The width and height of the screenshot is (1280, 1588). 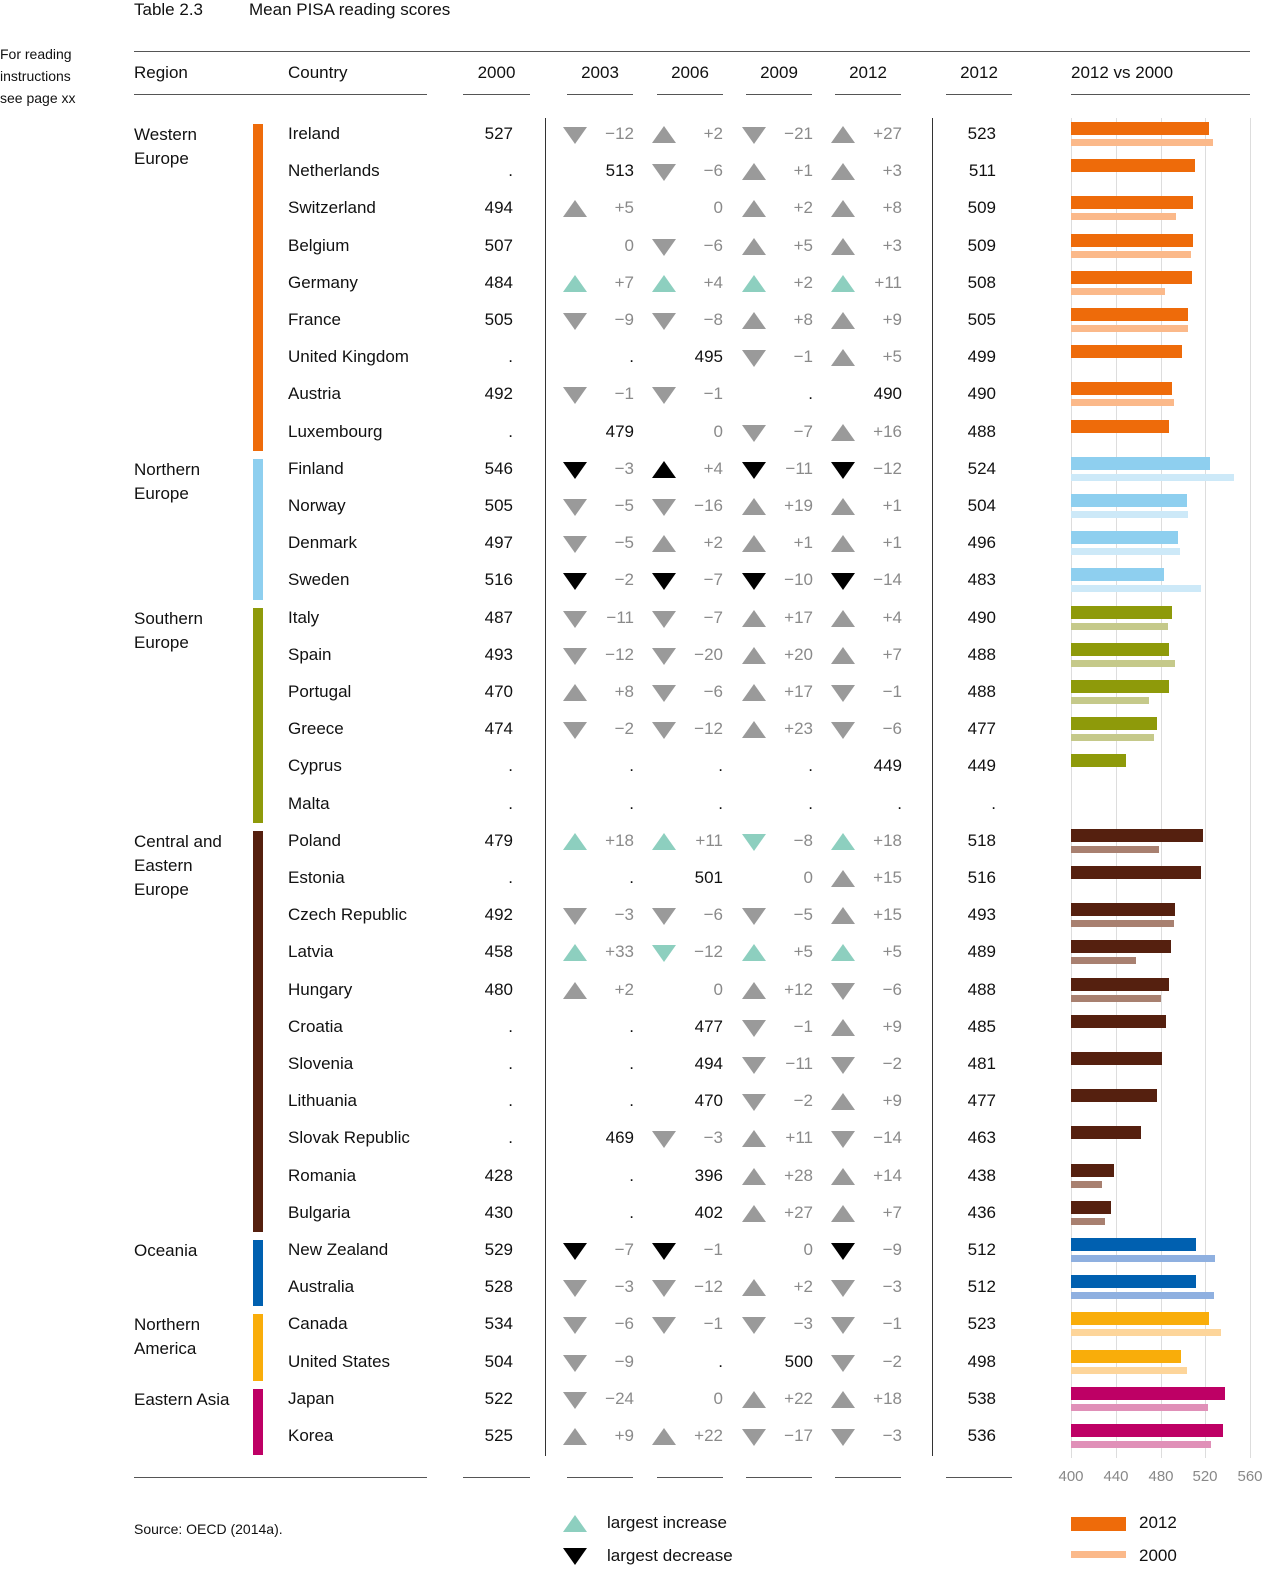 What do you see at coordinates (981, 1063) in the screenshot?
I see `score-2012: 481` at bounding box center [981, 1063].